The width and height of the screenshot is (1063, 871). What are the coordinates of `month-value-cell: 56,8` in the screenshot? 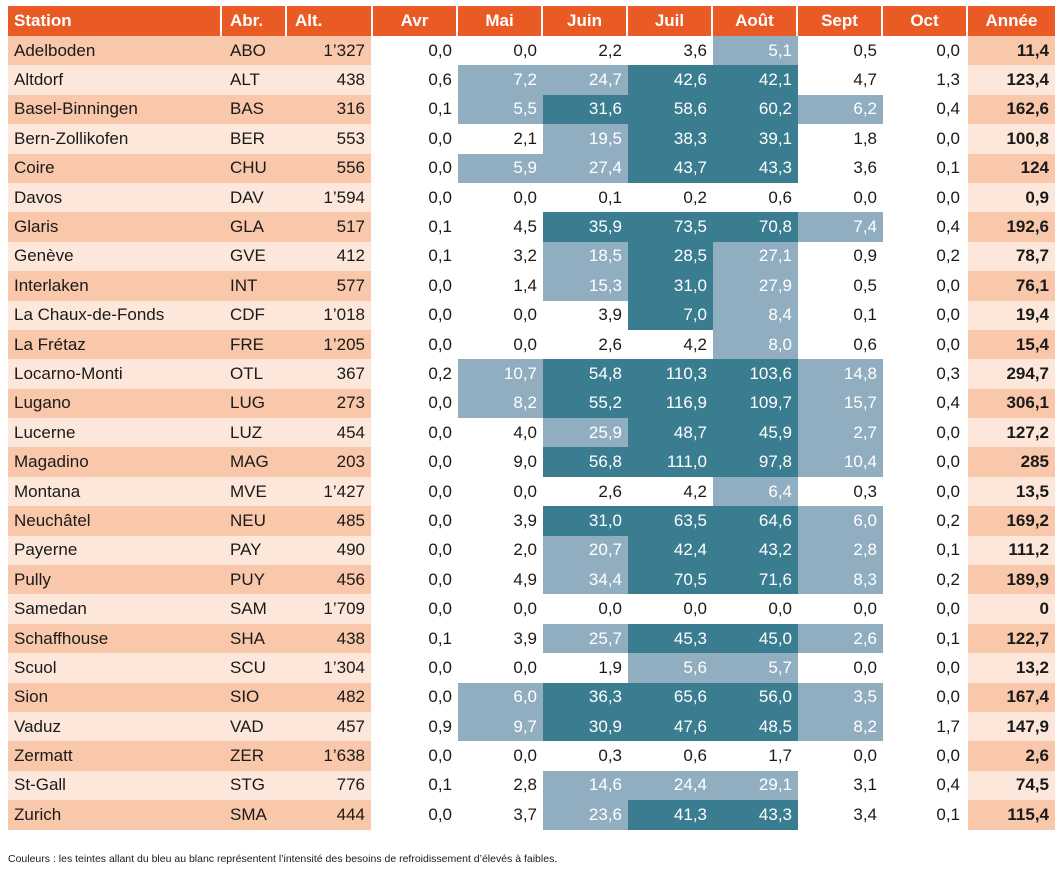 It's located at (585, 462).